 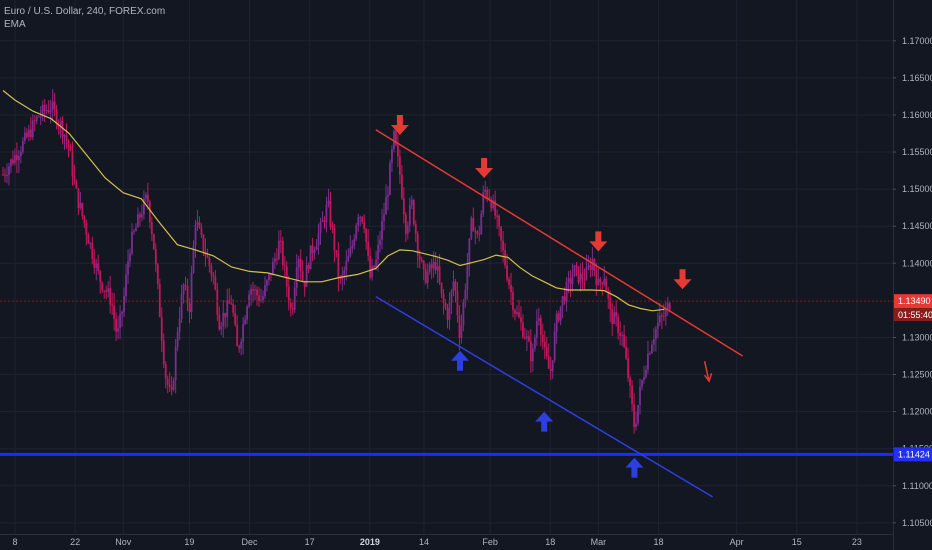 What do you see at coordinates (550, 542) in the screenshot?
I see `x-tick-label: 18` at bounding box center [550, 542].